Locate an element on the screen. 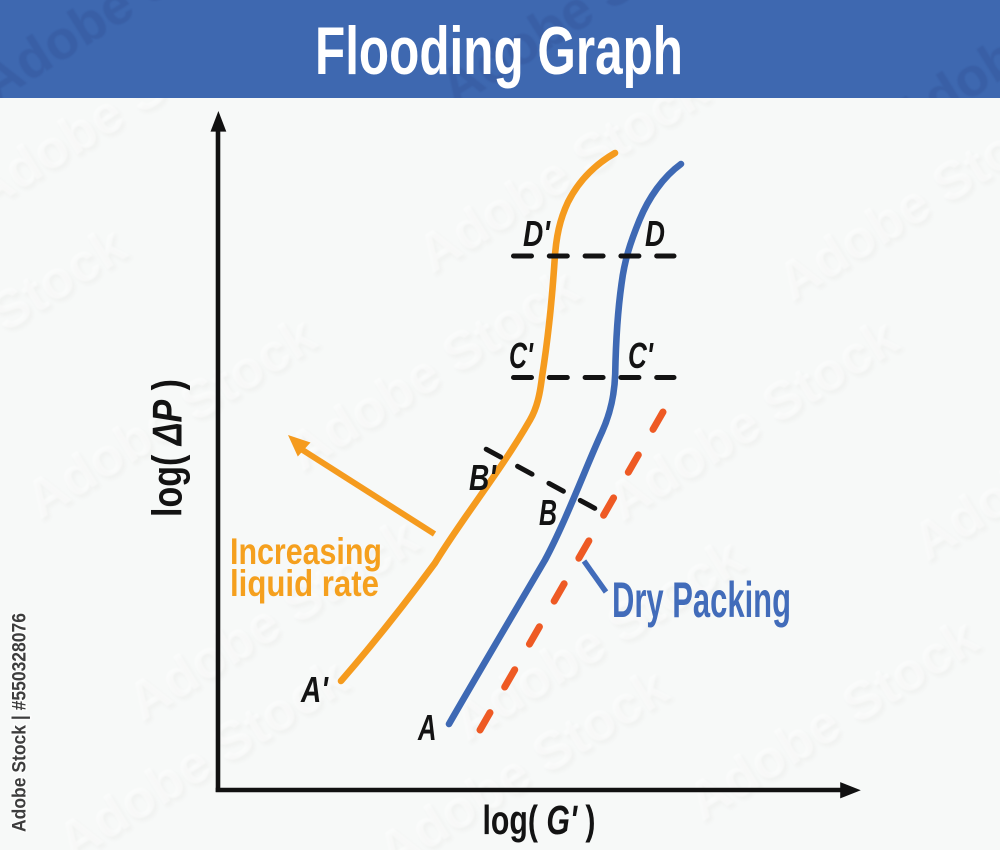  svg-text: Flooding Graph is located at coordinates (499, 51).